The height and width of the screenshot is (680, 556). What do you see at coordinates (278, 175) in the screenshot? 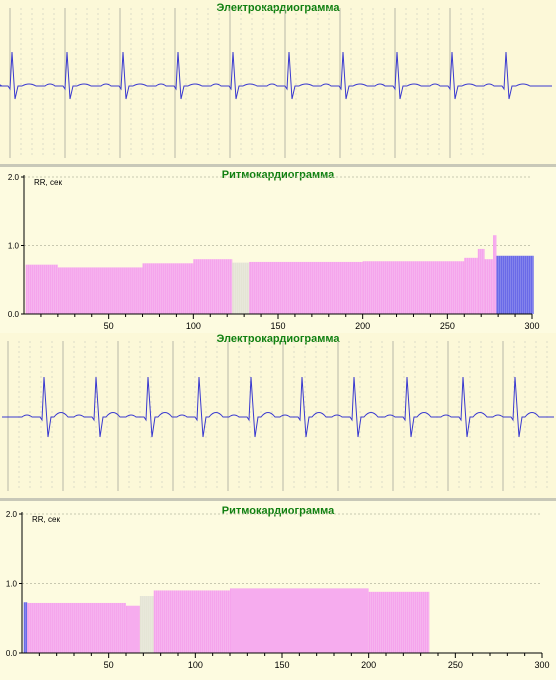
I see `rhythm-title-1: Ритмокардиограмма` at bounding box center [278, 175].